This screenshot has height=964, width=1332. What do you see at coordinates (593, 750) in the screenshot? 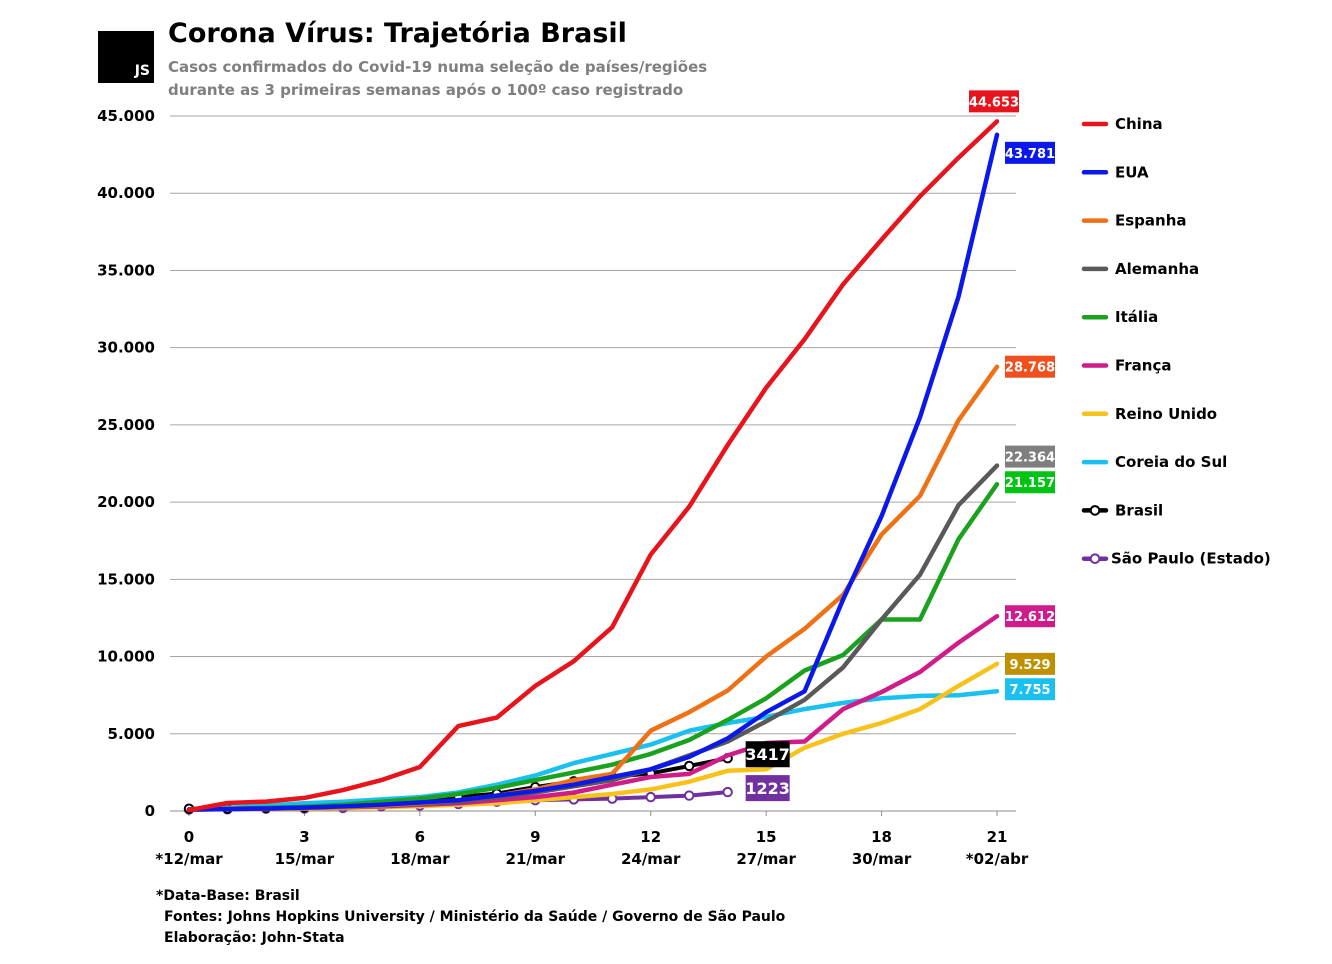
I see `series-line-coreia-do-sul` at bounding box center [593, 750].